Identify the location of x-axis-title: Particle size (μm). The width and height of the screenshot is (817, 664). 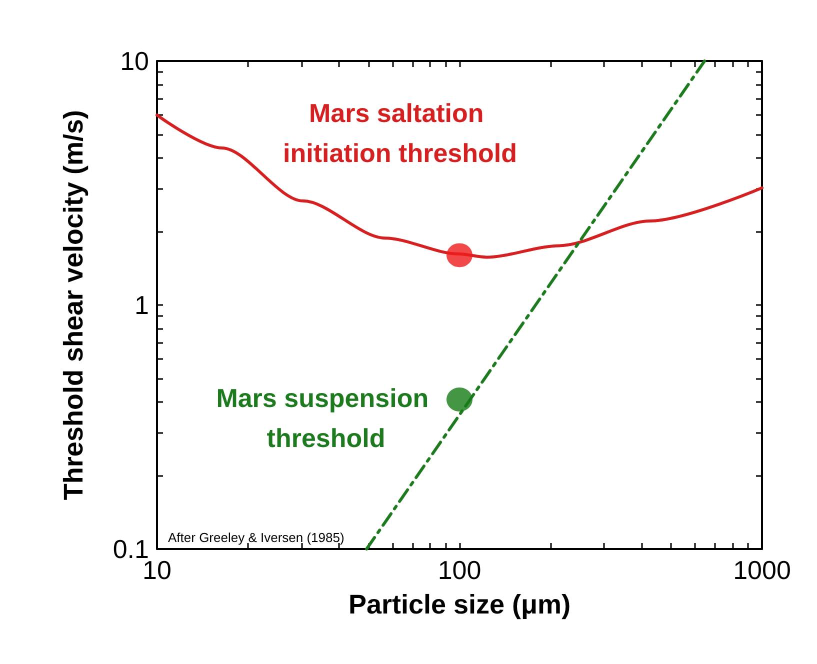
(459, 605).